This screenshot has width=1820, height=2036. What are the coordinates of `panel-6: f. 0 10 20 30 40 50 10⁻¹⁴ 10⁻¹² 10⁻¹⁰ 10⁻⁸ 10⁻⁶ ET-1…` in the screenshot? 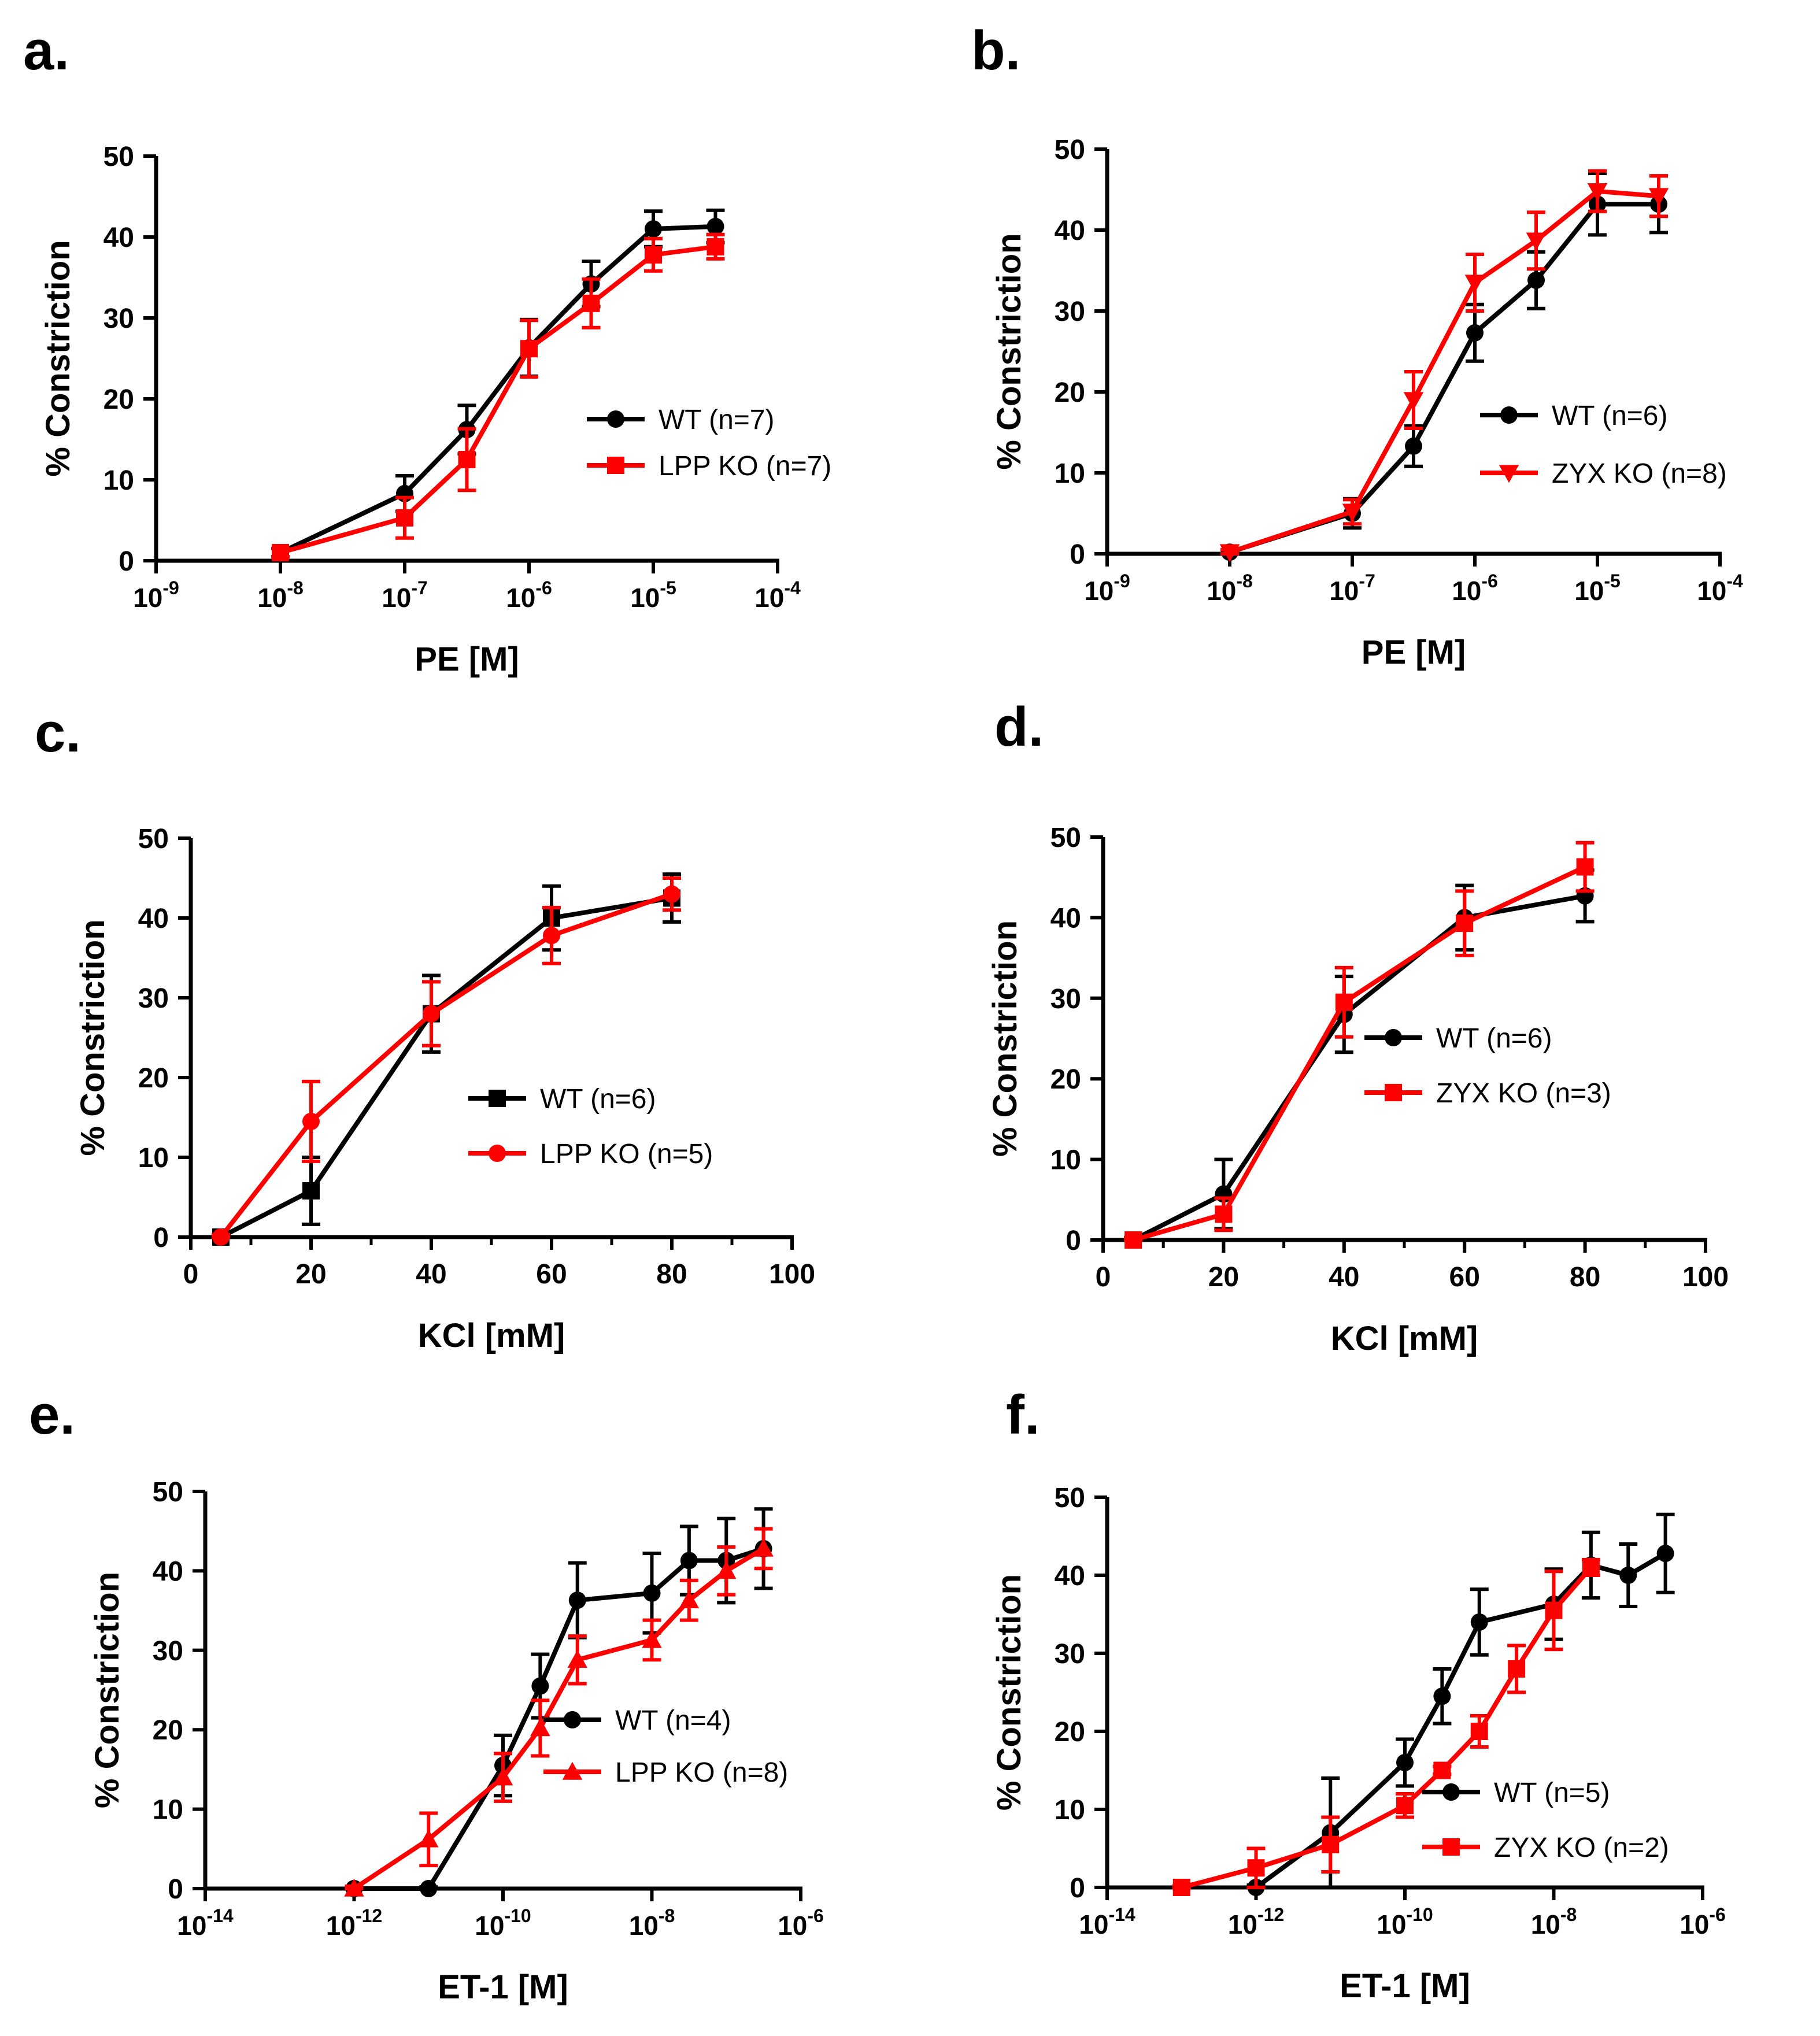 It's located at (1358, 1694).